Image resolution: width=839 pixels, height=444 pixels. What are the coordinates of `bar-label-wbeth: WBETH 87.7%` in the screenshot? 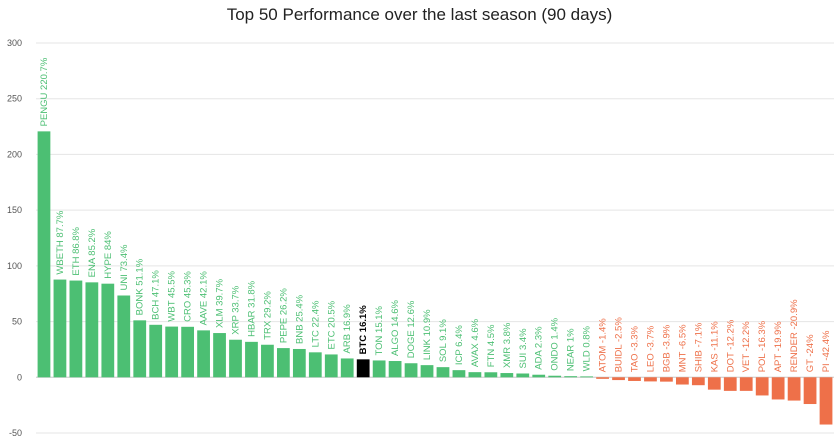 It's located at (60, 242).